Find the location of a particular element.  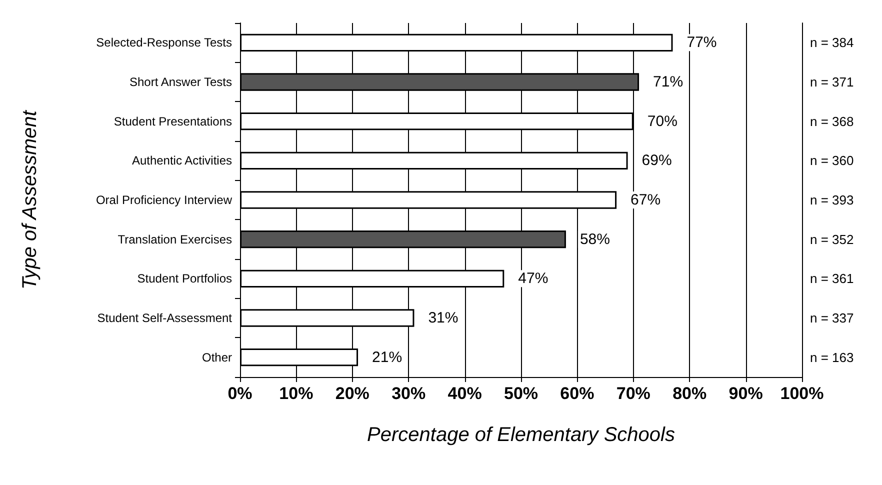

y2-tick-label: n = 371 is located at coordinates (832, 82).